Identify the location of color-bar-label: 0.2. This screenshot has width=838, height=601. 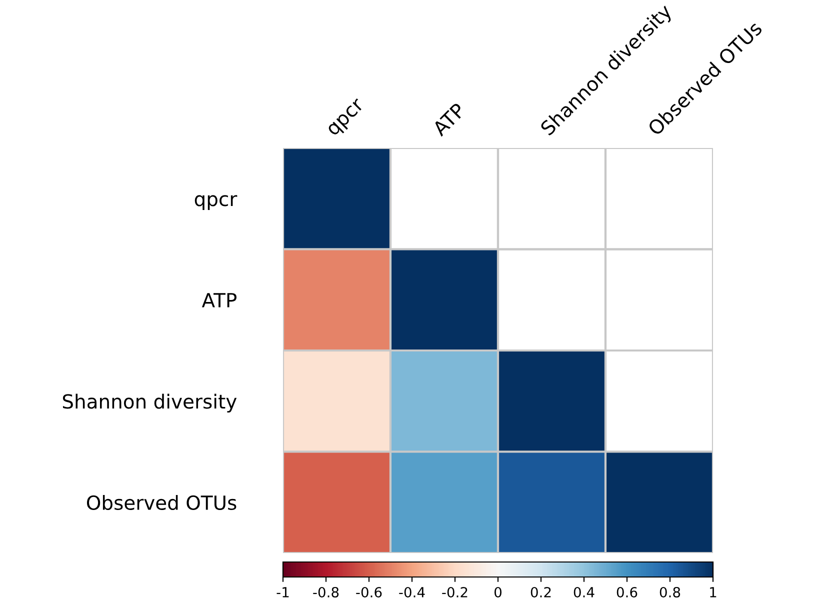
(540, 592).